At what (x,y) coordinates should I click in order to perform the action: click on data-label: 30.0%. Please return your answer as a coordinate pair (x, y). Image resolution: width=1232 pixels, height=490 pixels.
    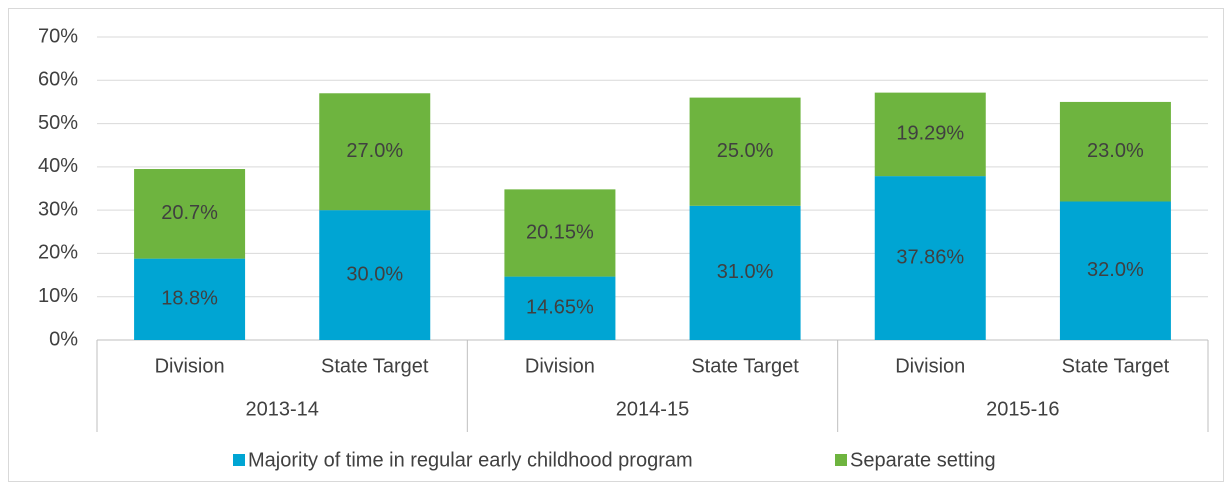
    Looking at the image, I should click on (374, 274).